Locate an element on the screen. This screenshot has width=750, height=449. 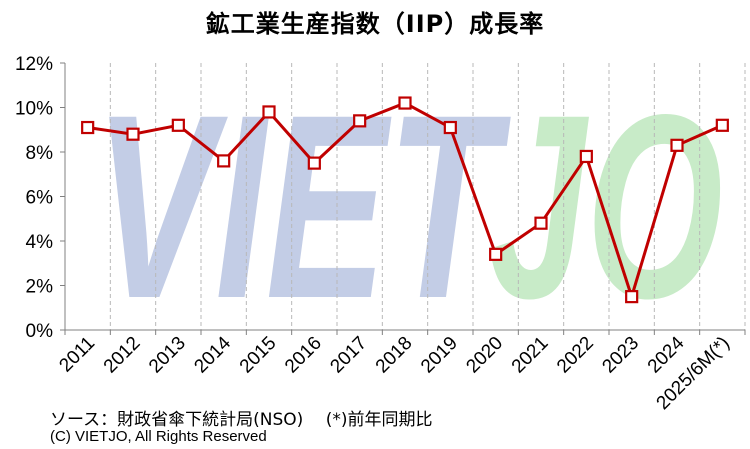
x-tick-label: 2011 is located at coordinates (77, 355).